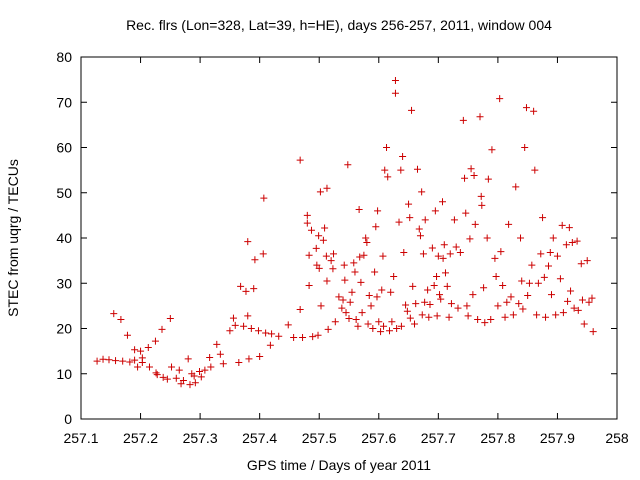  I want to click on y-tick-label: 20, so click(64, 329).